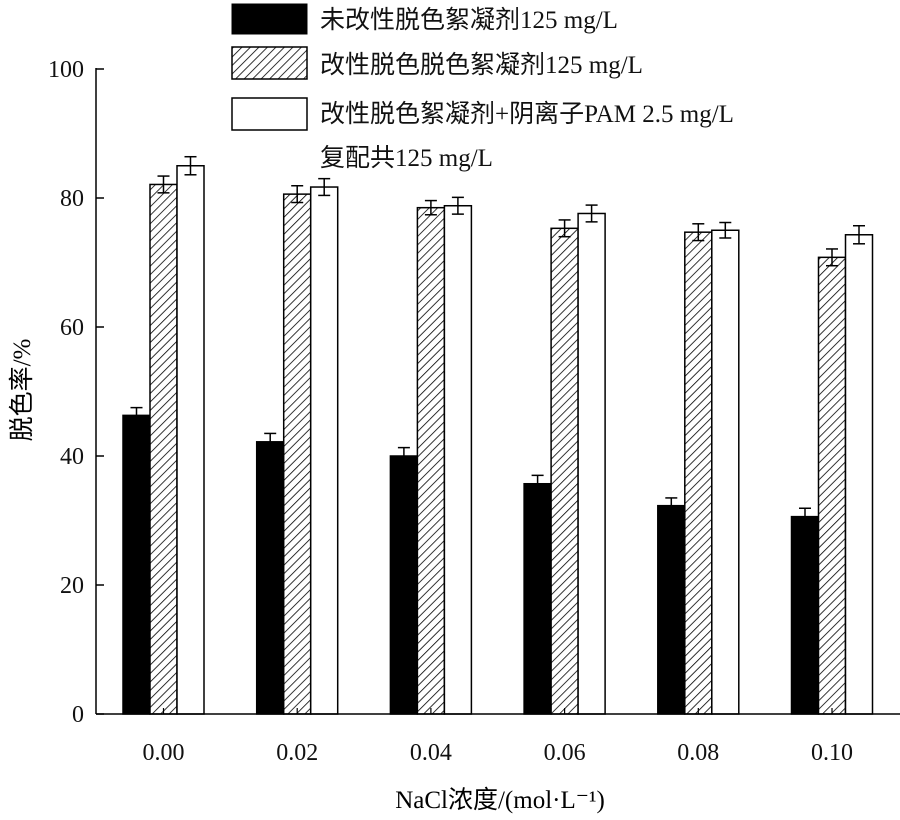 The image size is (900, 820). What do you see at coordinates (269, 114) in the screenshot?
I see `legend-swatch-white` at bounding box center [269, 114].